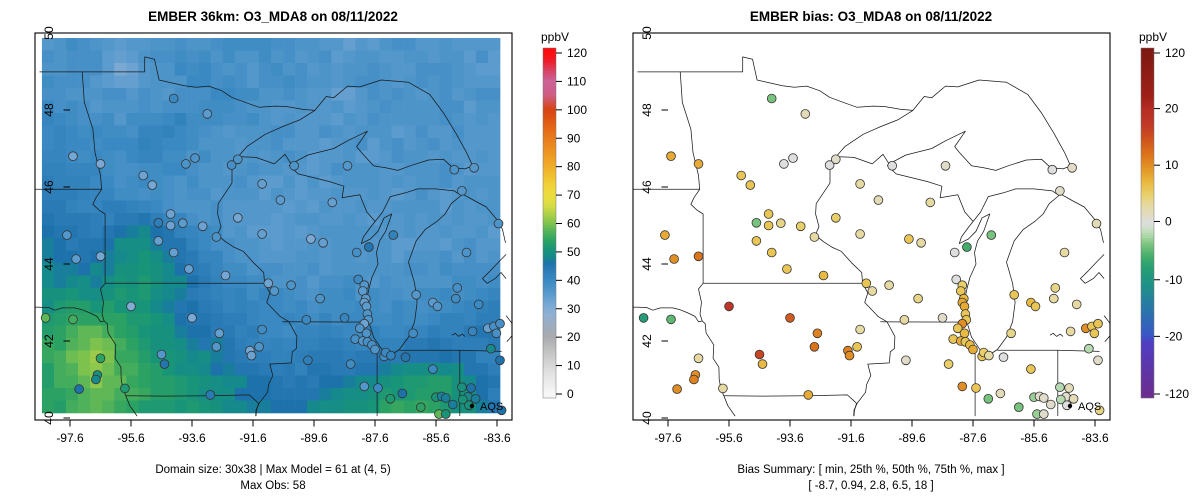 The height and width of the screenshot is (502, 1200). Describe the element at coordinates (577, 53) in the screenshot. I see `colorbar-tick-label: 120` at that location.